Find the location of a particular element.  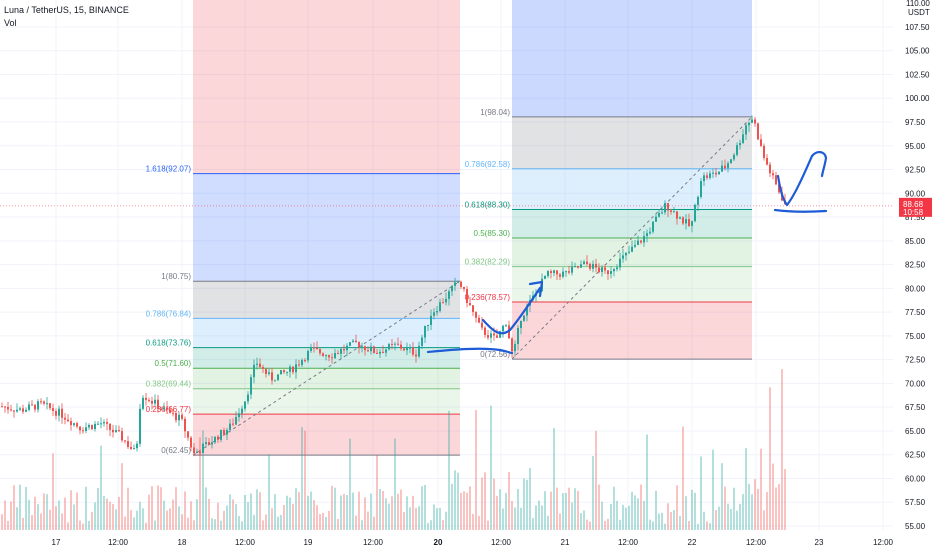

fib-level-label: 0.618(88.30) is located at coordinates (488, 204).